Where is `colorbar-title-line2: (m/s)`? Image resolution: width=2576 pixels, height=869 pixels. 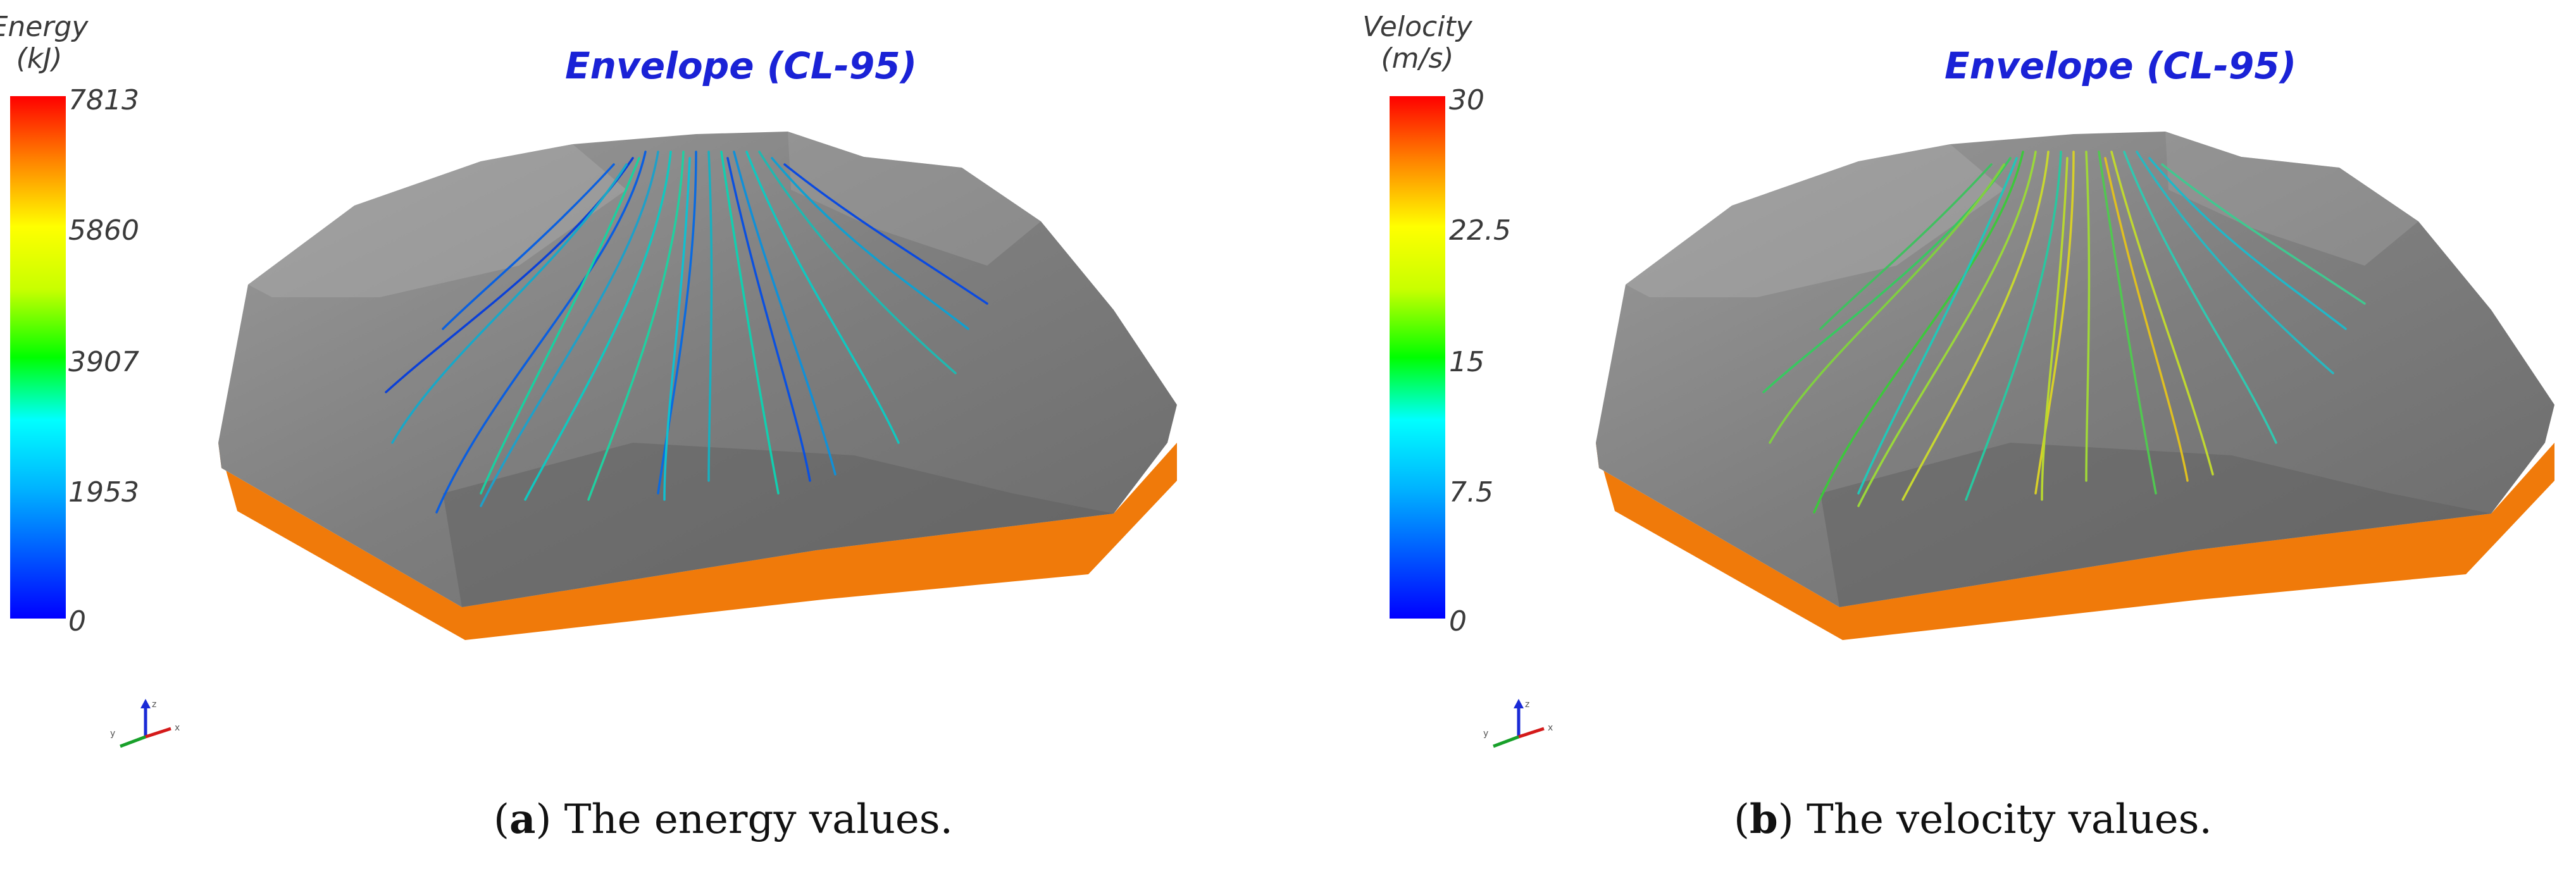
colorbar-title-line2: (m/s) is located at coordinates (1418, 59).